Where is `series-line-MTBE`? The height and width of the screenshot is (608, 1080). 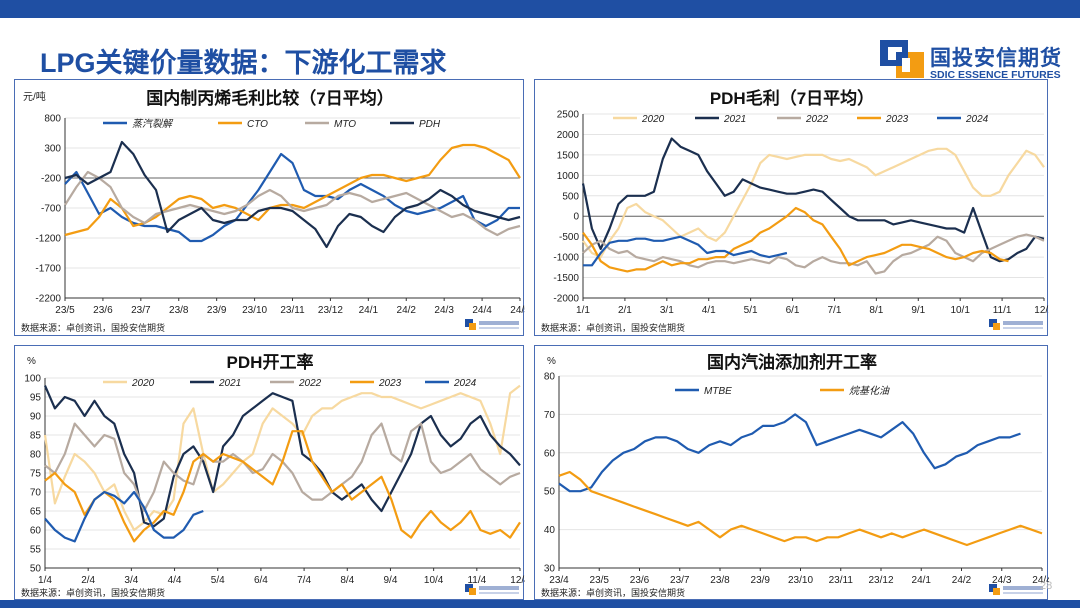 series-line-MTBE is located at coordinates (789, 453).